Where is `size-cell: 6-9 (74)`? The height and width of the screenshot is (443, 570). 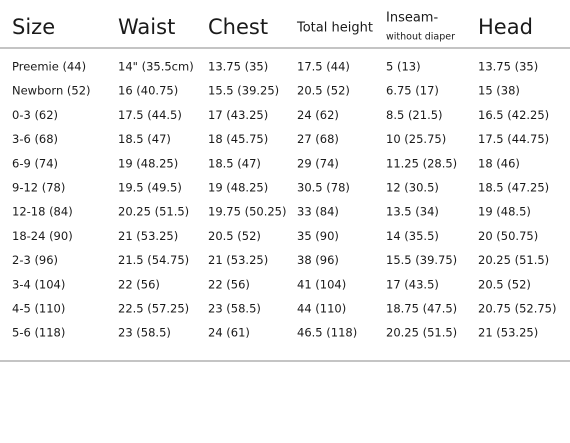 size-cell: 6-9 (74) is located at coordinates (35, 163).